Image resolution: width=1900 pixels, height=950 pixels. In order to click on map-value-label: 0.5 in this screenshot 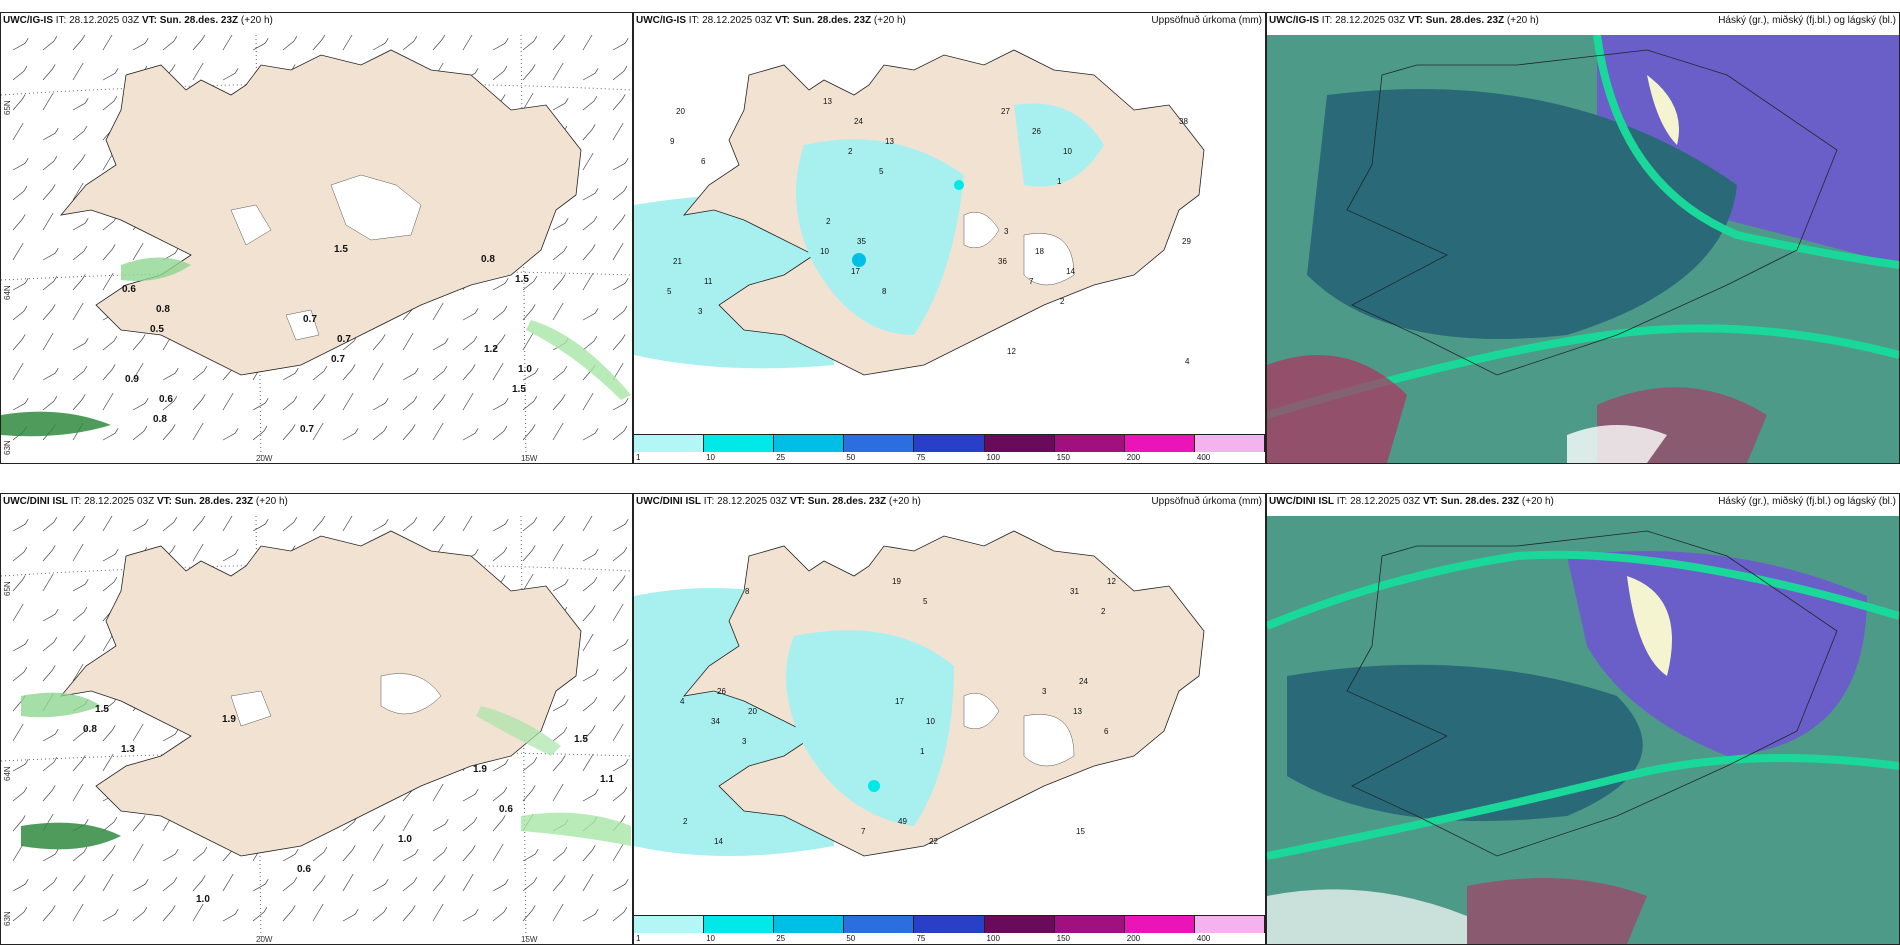, I will do `click(157, 329)`.